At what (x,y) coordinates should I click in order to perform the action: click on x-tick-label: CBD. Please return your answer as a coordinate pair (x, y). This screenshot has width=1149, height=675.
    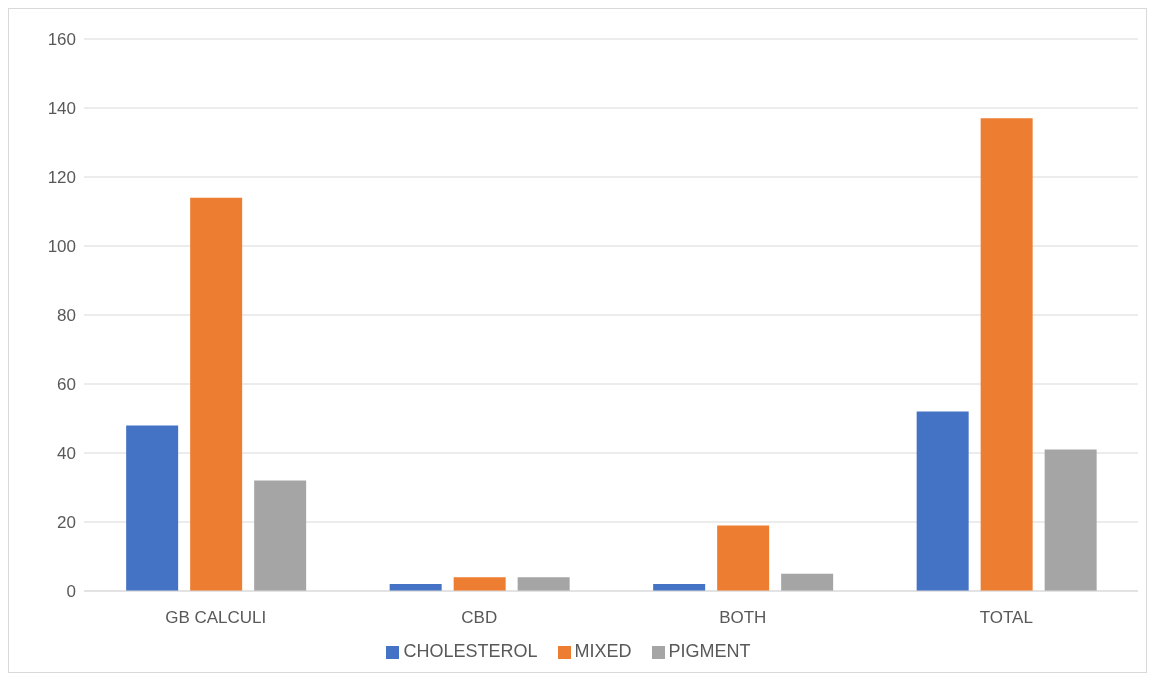
    Looking at the image, I should click on (479, 618).